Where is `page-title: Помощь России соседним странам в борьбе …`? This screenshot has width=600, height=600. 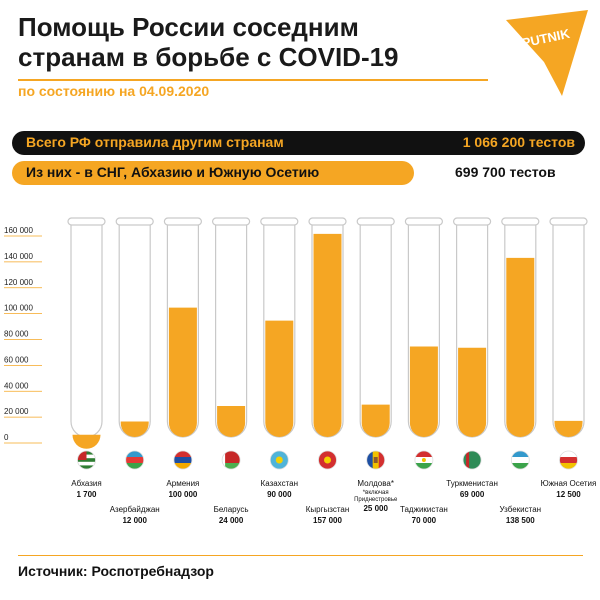
page-title: Помощь России соседним странам в борьбе … is located at coordinates (253, 42).